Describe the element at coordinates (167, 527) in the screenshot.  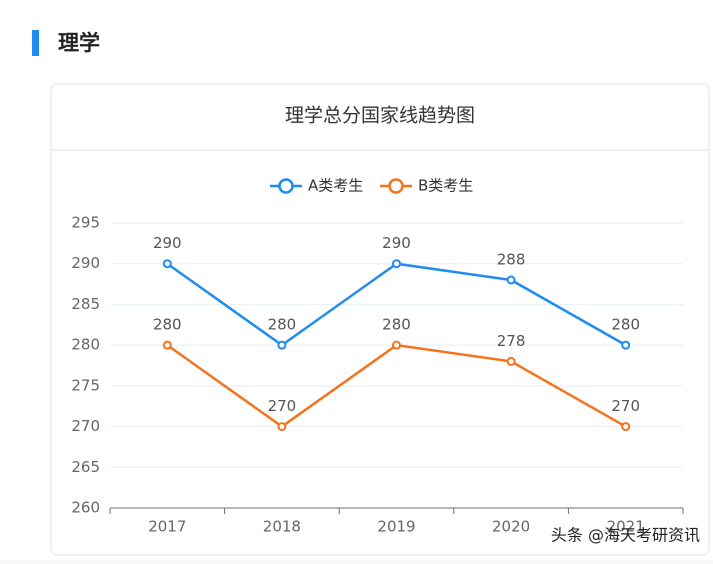
I see `x-tick-label: 2017` at that location.